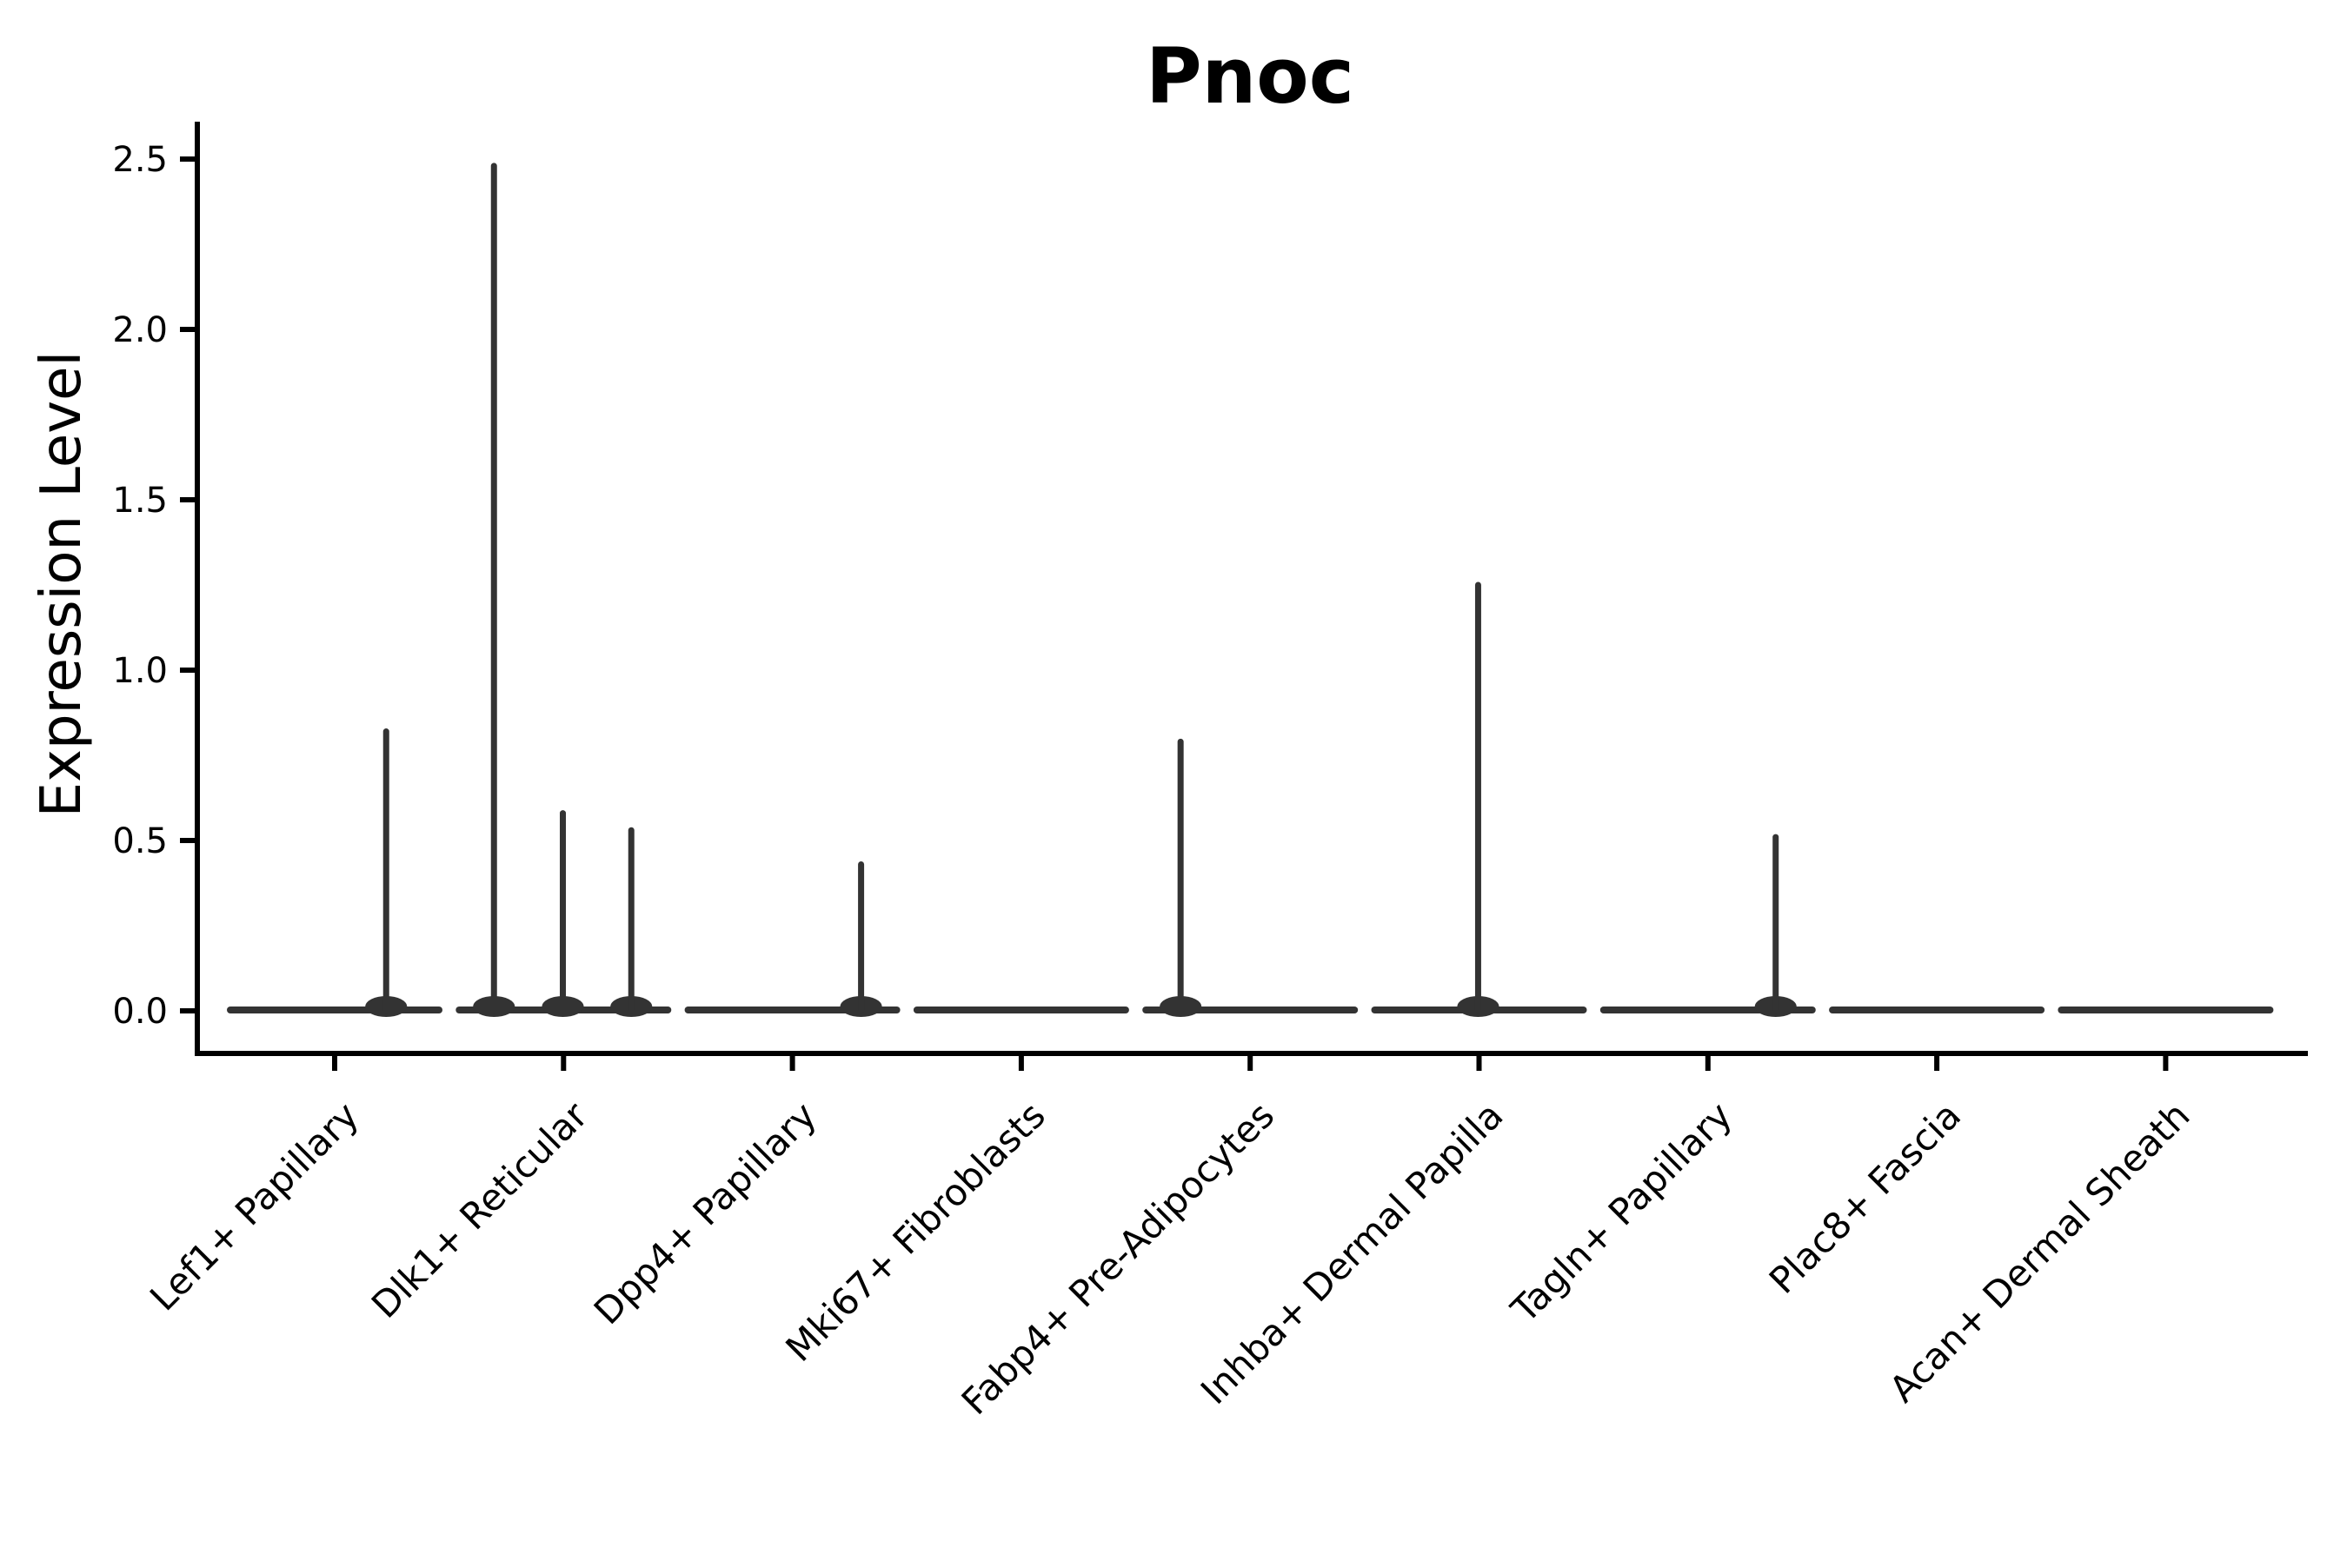  I want to click on y-tick-label: 2.5, so click(140, 160).